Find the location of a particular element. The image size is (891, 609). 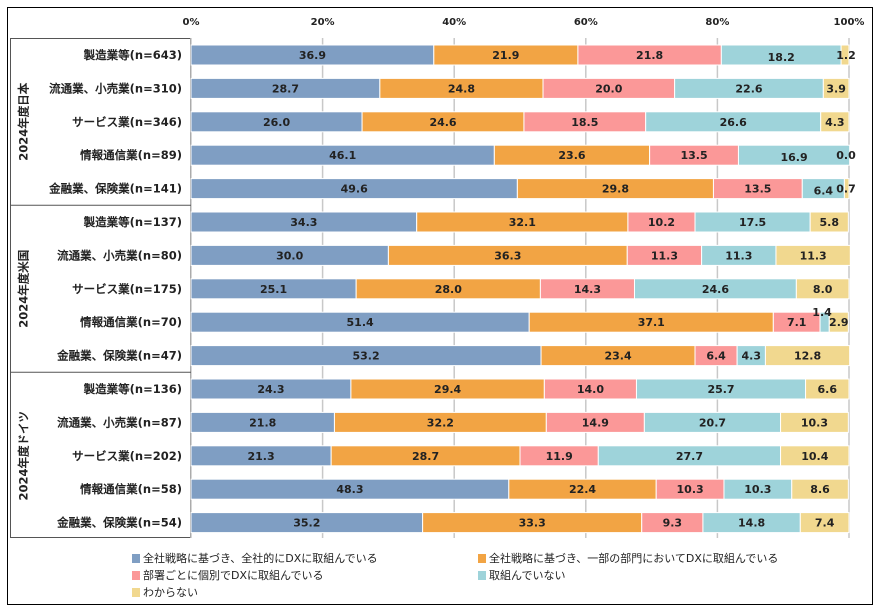

value-label: 37.1 is located at coordinates (651, 322).